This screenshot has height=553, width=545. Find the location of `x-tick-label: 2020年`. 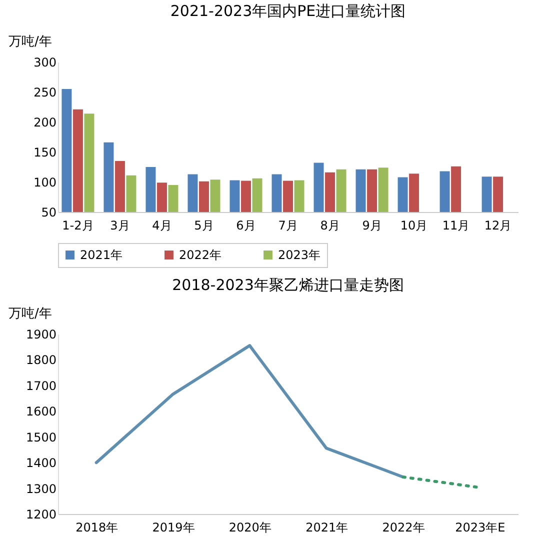

x-tick-label: 2020年 is located at coordinates (250, 527).